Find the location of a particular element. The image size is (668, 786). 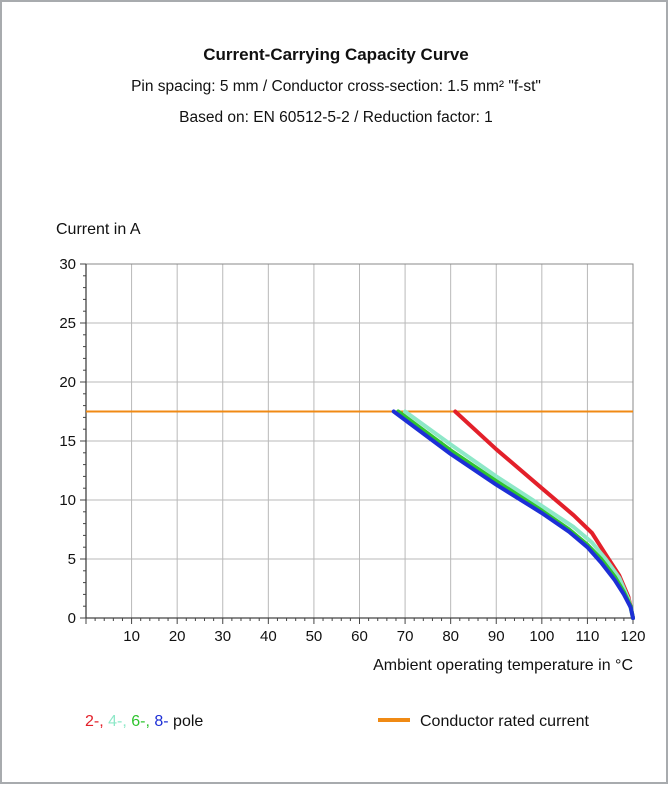

x-tick-label-70: 70 is located at coordinates (405, 636).